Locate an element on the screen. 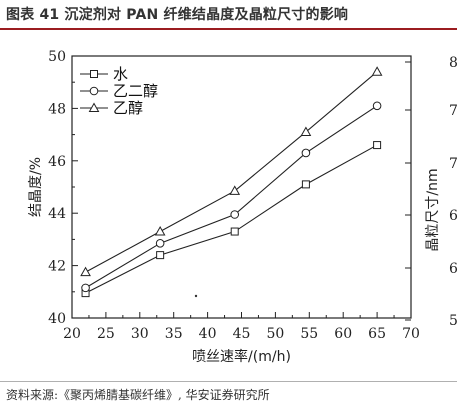 This screenshot has height=415, width=457. y2-axis-label: 晶粒尺寸/nm is located at coordinates (433, 209).